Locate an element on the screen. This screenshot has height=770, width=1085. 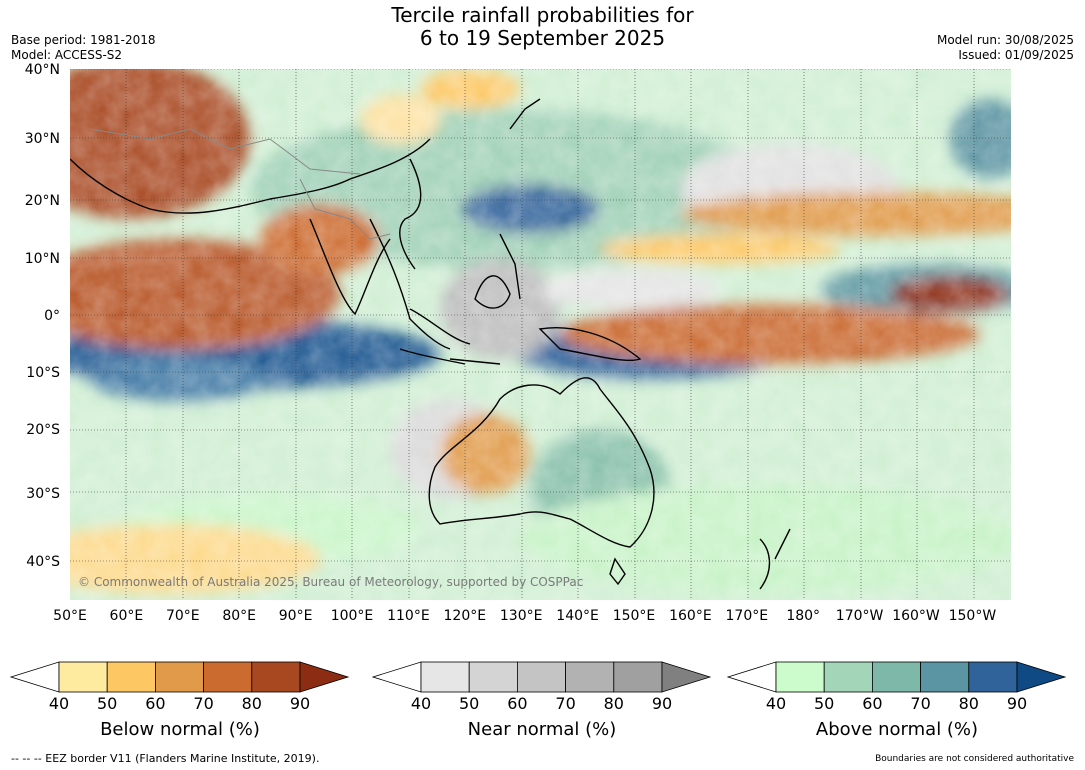
tasmania-coastline is located at coordinates (617, 571).